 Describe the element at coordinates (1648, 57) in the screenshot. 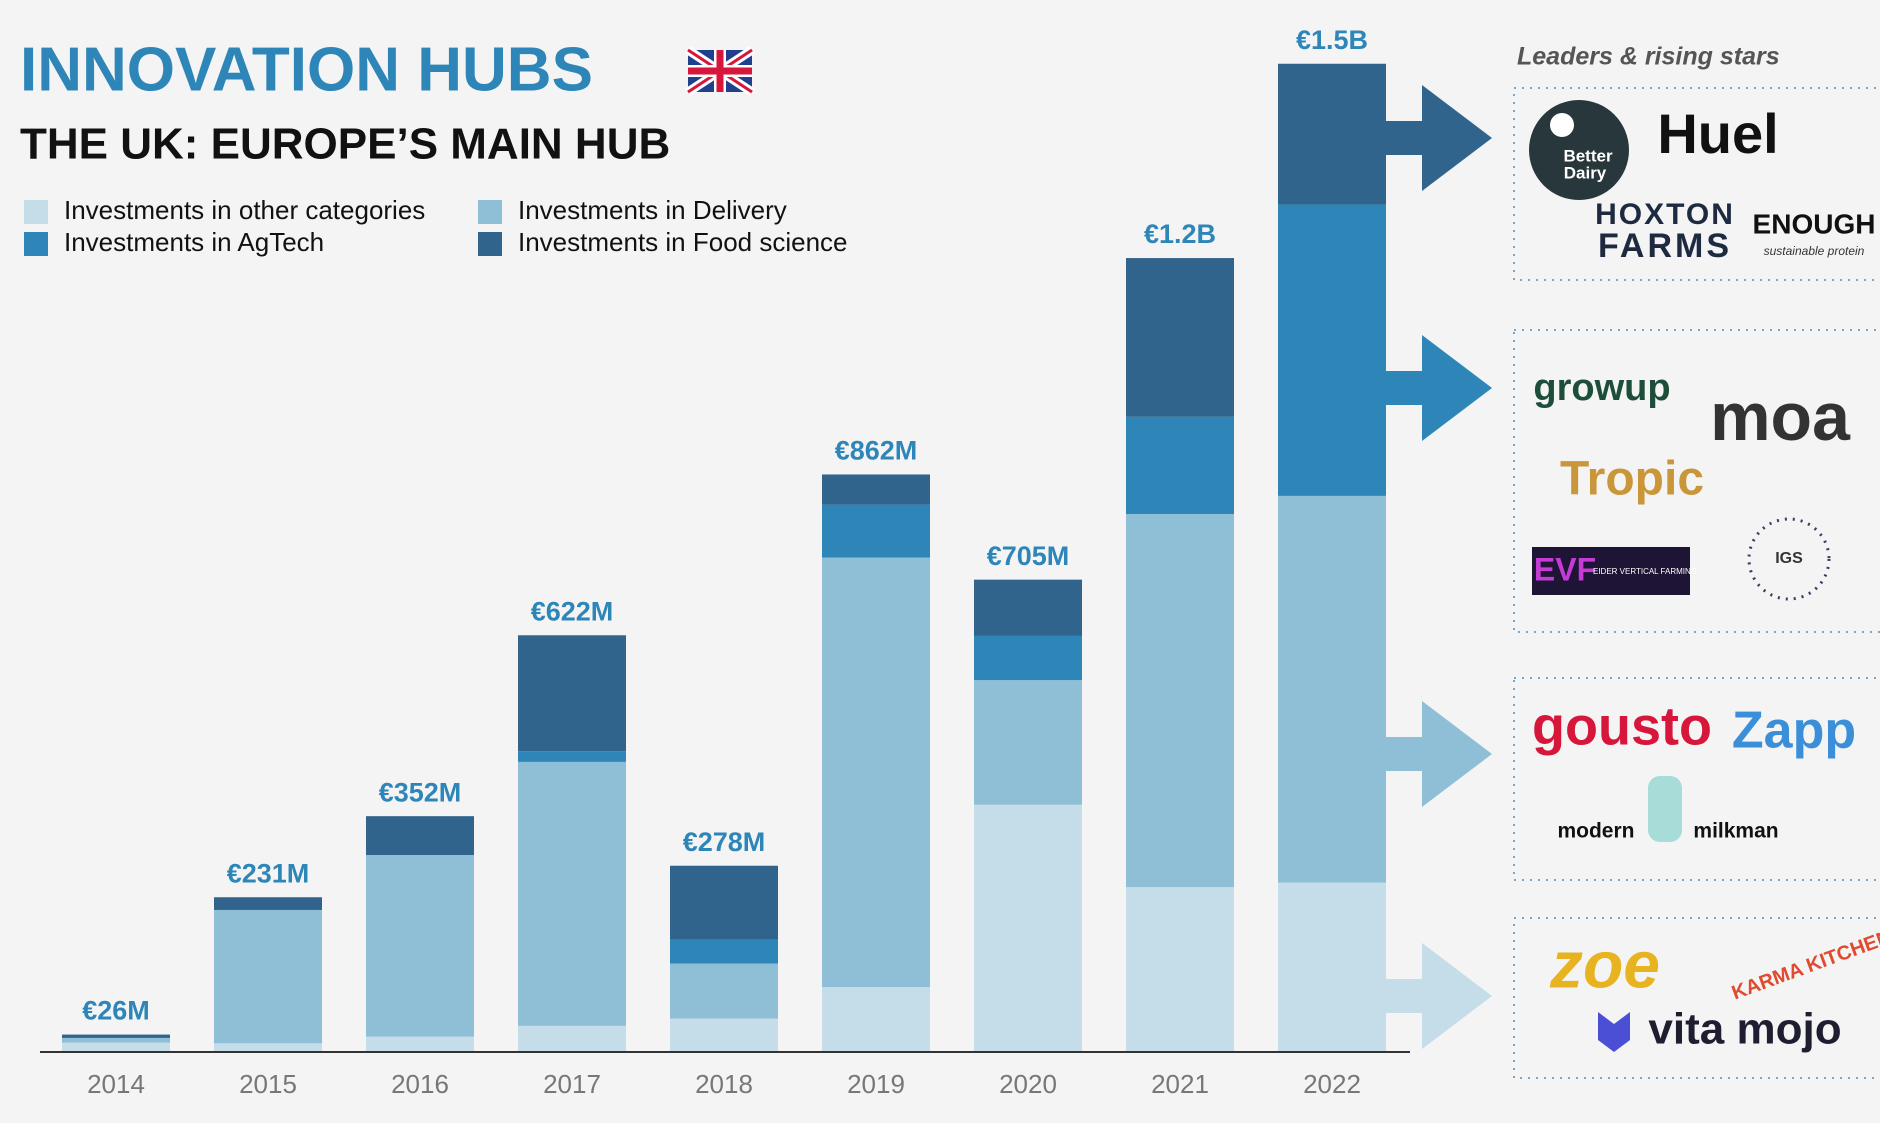

I see `panel-title: Leaders & rising stars` at that location.